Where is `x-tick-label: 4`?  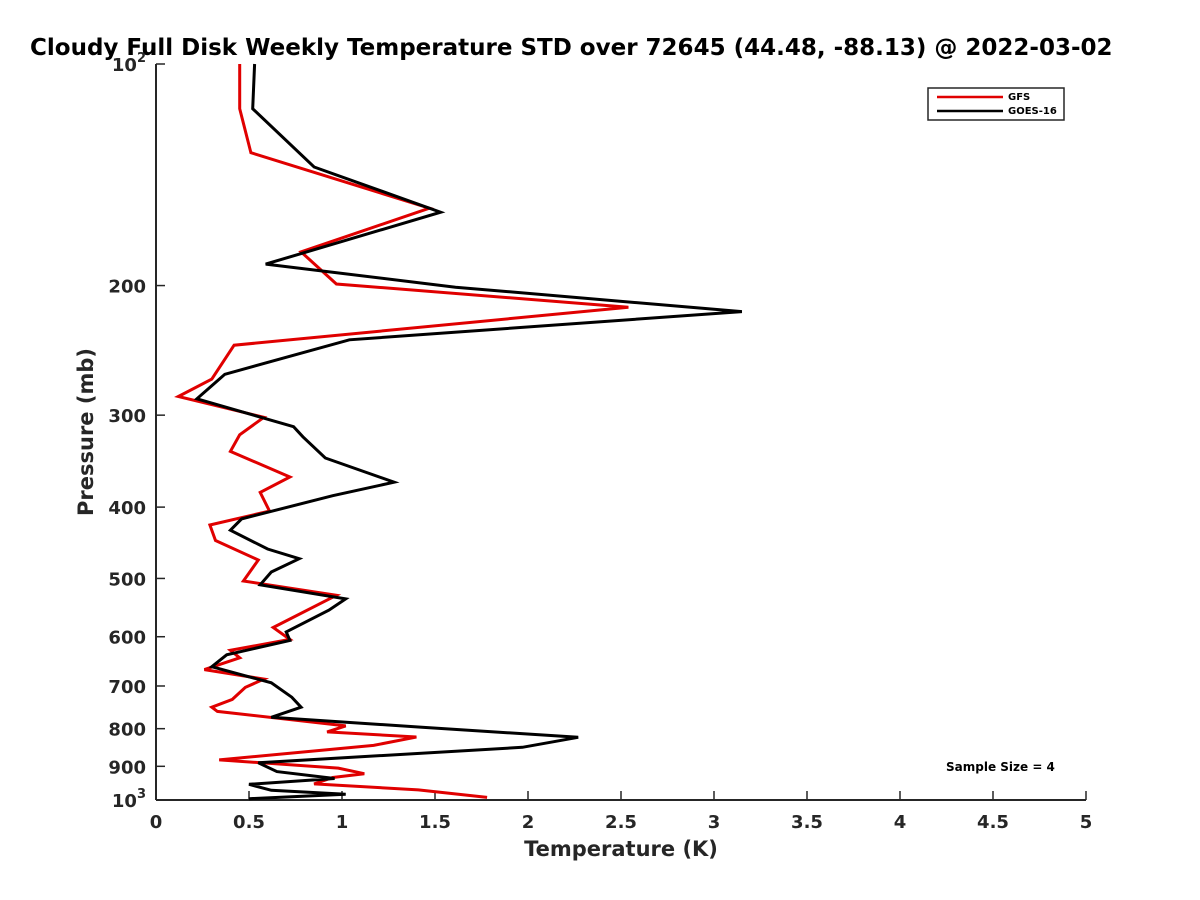 x-tick-label: 4 is located at coordinates (900, 822).